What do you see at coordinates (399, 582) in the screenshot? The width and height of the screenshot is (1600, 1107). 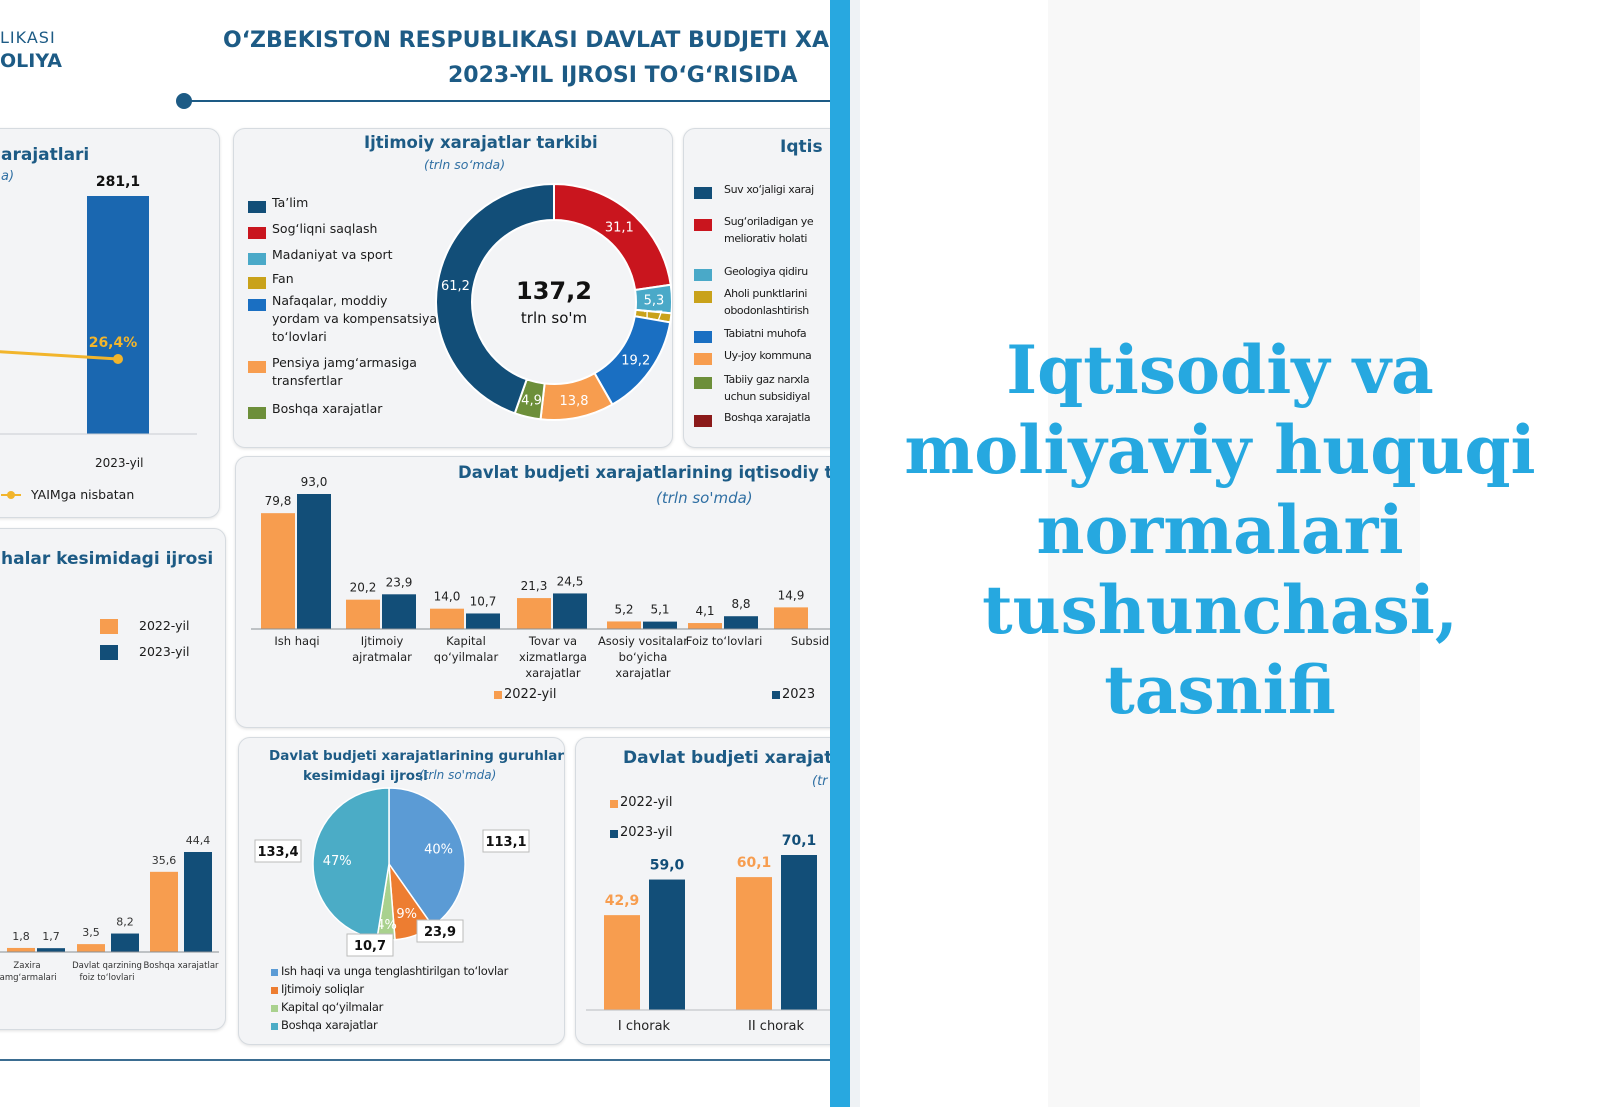 I see `bar-value-label: 23,9` at bounding box center [399, 582].